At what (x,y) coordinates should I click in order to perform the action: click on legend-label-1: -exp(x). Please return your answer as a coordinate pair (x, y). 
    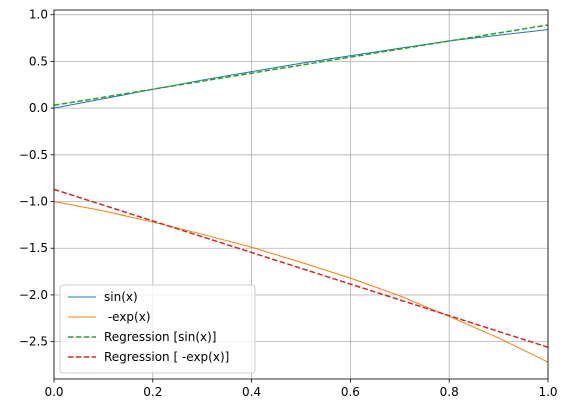
    Looking at the image, I should click on (127, 317).